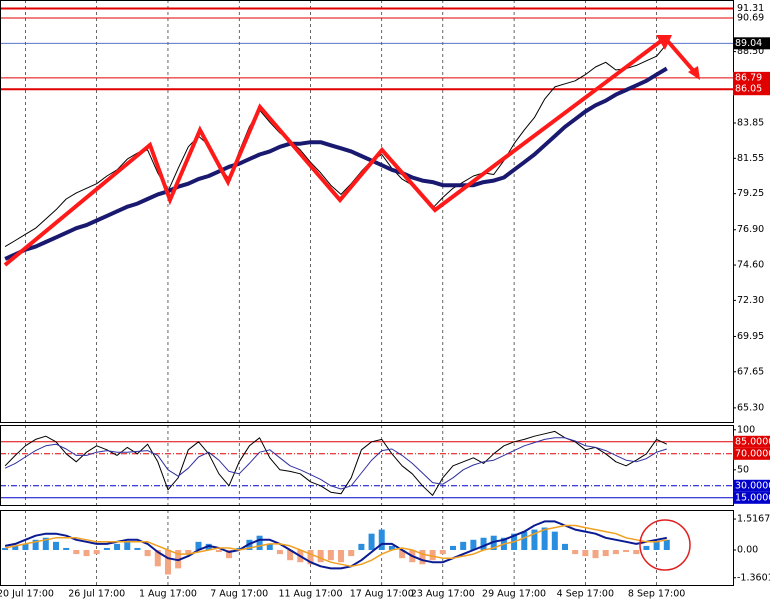 This screenshot has height=605, width=770. I want to click on level-label-box: 70.0000, so click(751, 453).